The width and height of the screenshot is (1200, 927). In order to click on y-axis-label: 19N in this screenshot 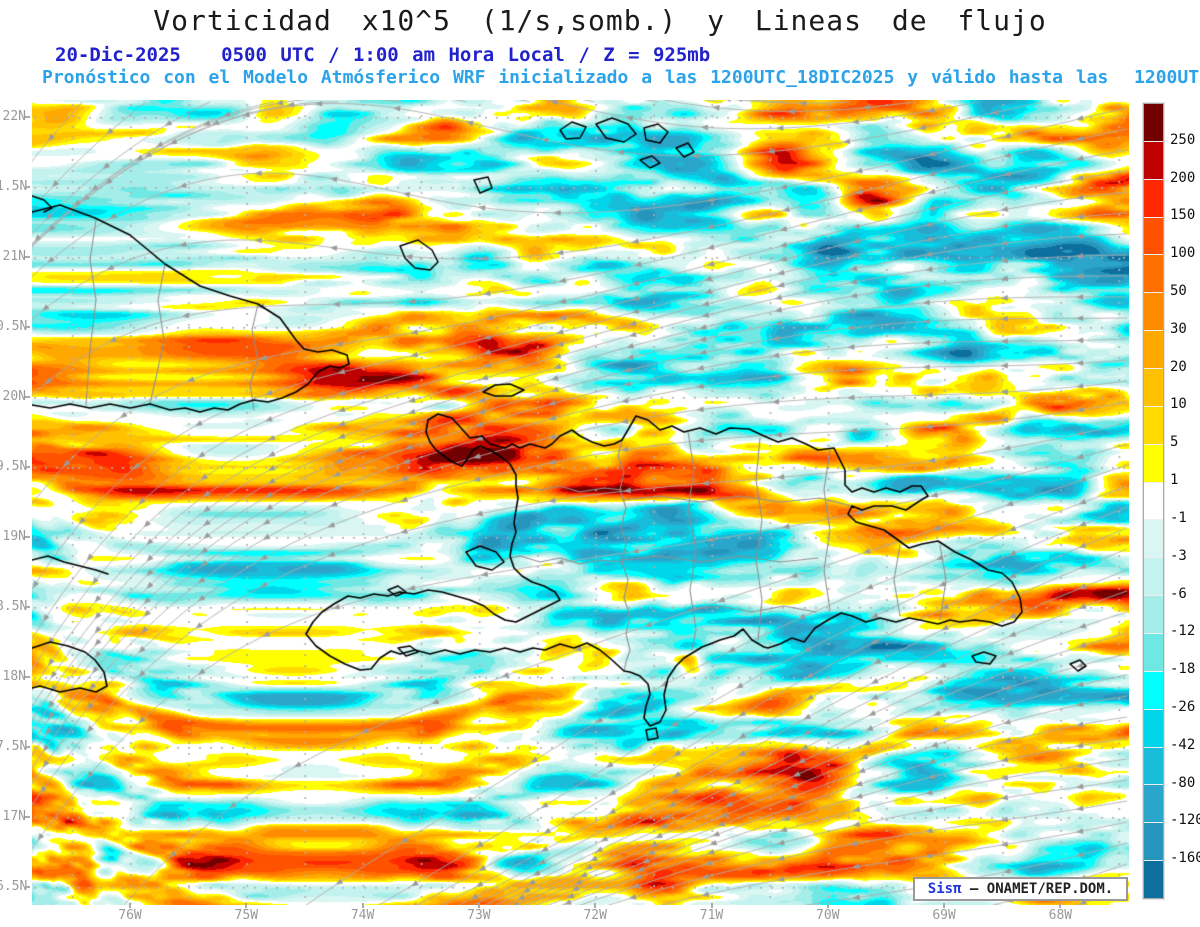, I will do `click(14, 536)`.